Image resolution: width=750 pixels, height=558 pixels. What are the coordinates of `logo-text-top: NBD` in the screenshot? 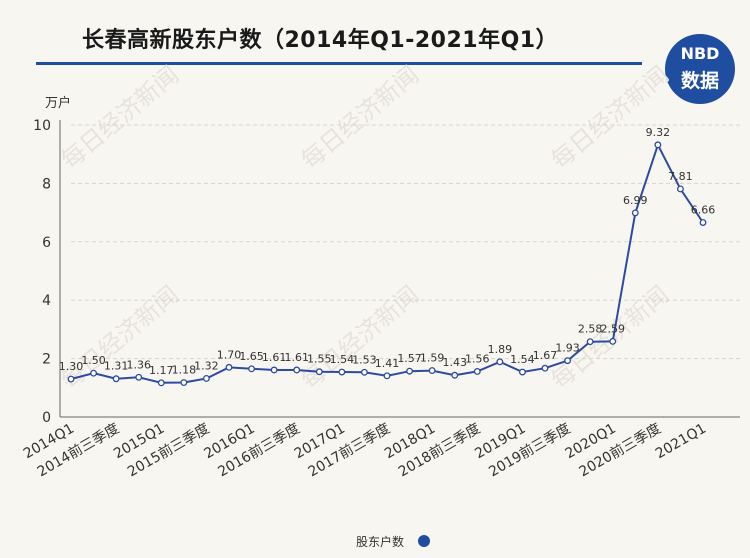 It's located at (700, 53).